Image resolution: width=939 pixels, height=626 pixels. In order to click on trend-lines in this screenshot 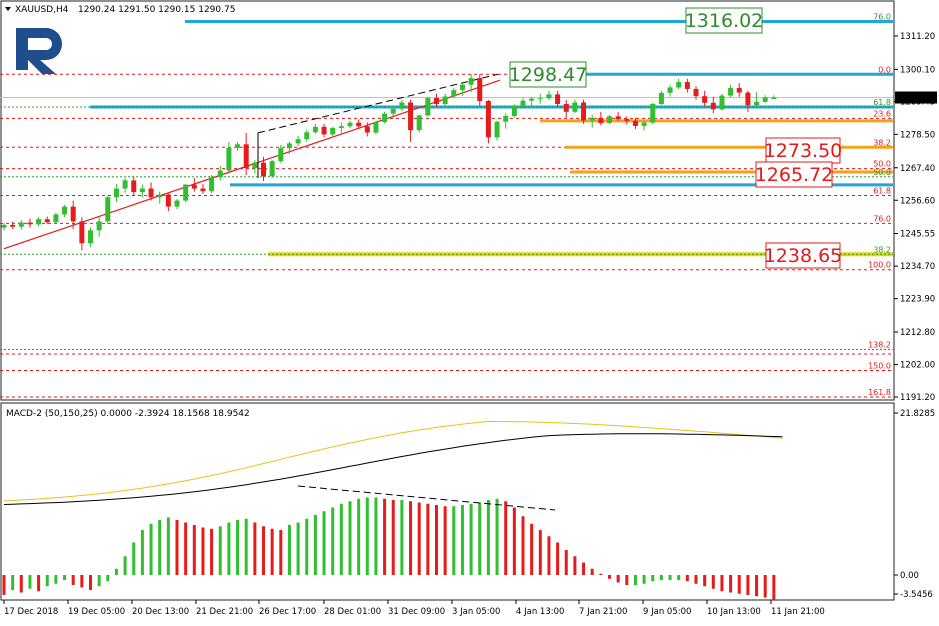, I will do `click(252, 161)`.